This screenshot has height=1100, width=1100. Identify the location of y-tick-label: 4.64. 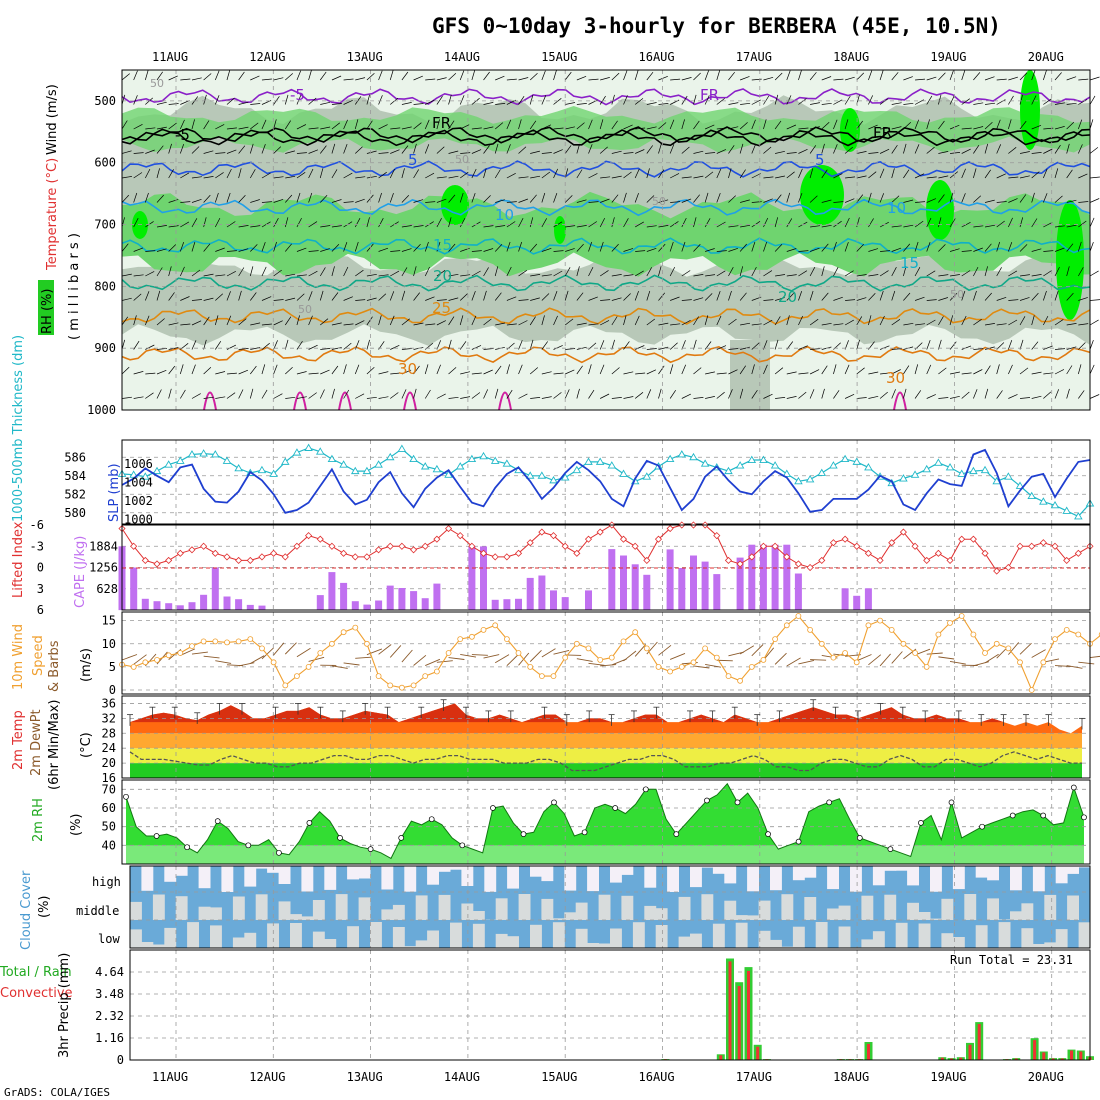
(109, 972).